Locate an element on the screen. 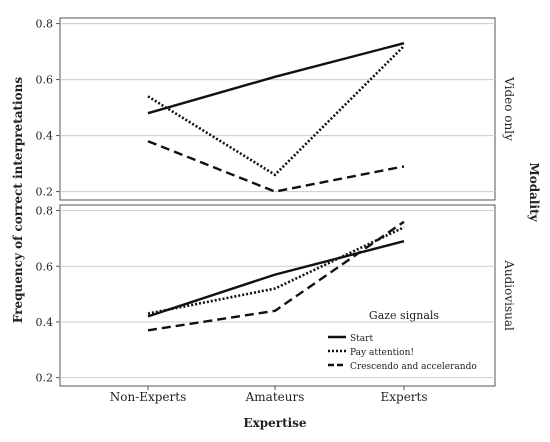  x-tick-label: Experts is located at coordinates (403, 397).